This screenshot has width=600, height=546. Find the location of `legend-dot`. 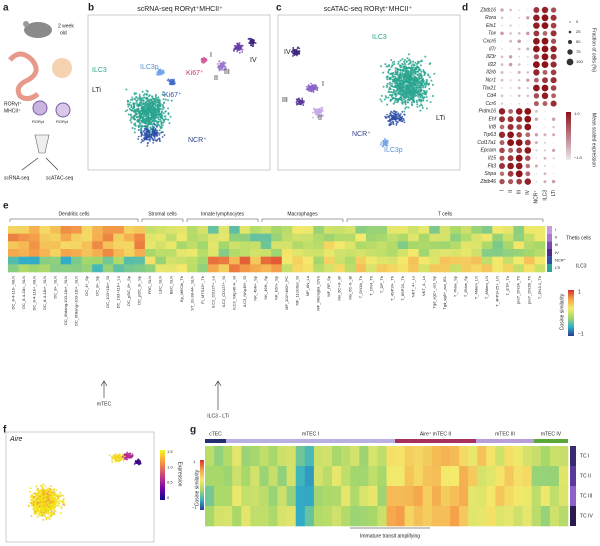

legend-dot is located at coordinates (570, 62).